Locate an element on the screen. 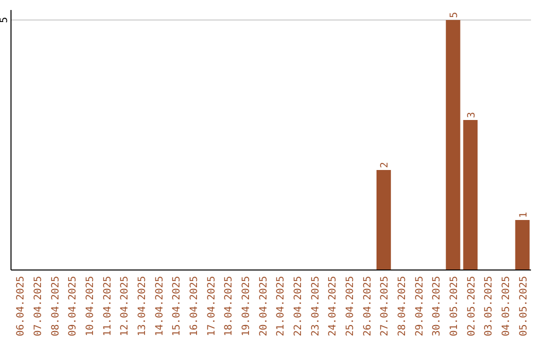  x-tick-label: 16.04.2025 is located at coordinates (194, 306).